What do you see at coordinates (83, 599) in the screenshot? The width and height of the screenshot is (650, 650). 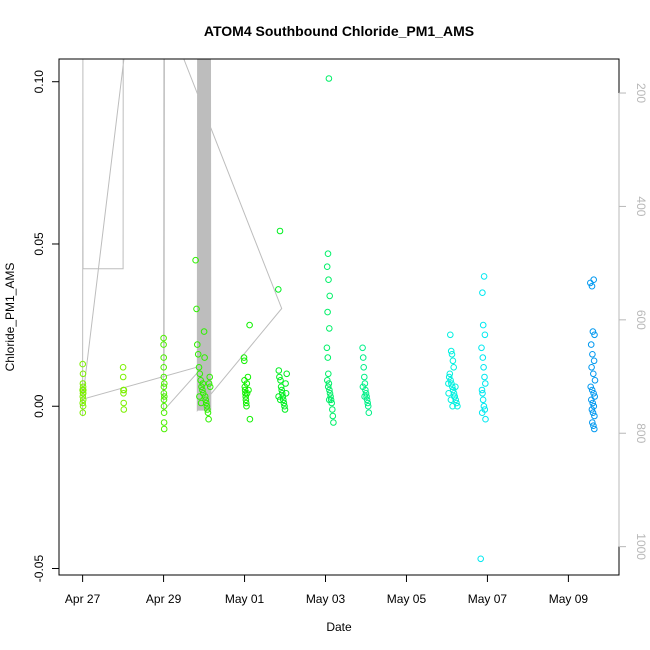 I see `x-tick-label: Apr 27` at bounding box center [83, 599].